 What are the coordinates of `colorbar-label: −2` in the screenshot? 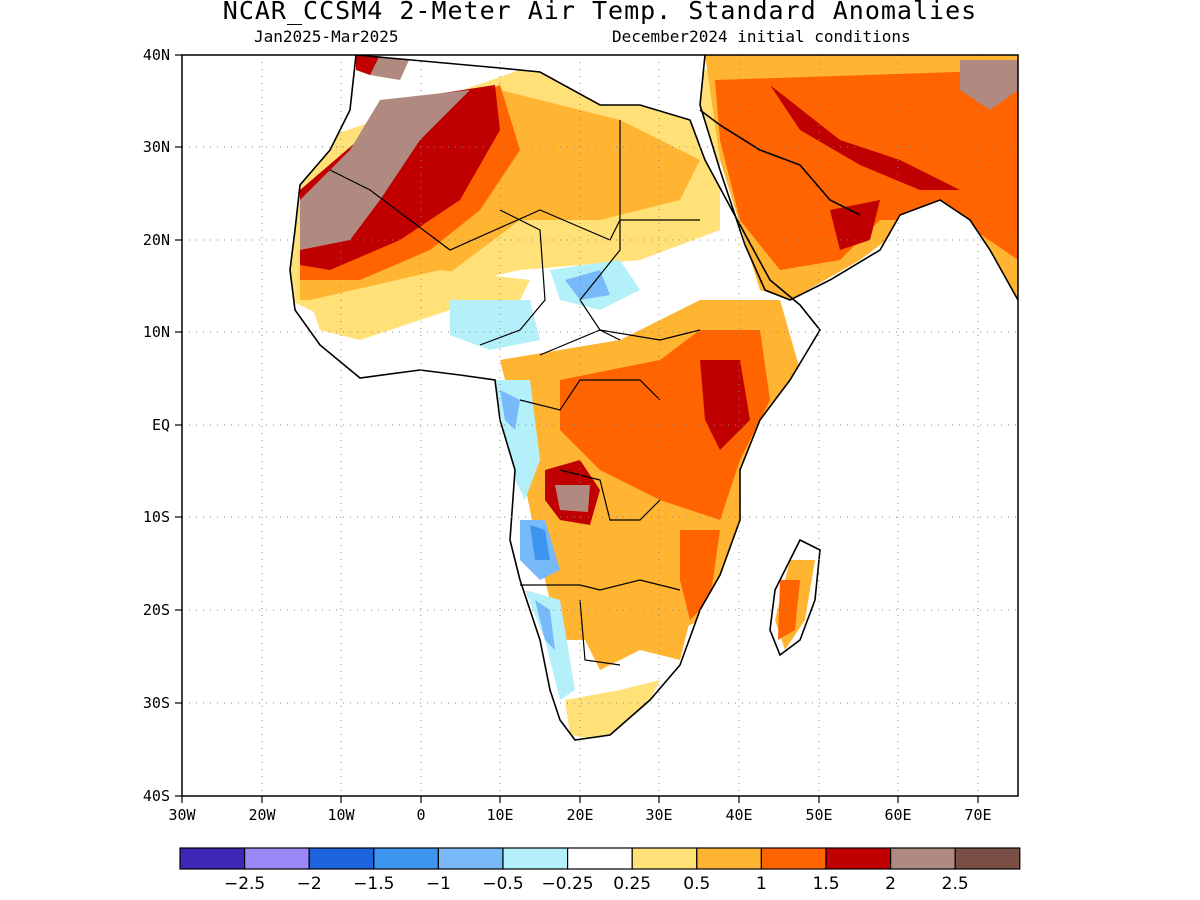 It's located at (309, 884).